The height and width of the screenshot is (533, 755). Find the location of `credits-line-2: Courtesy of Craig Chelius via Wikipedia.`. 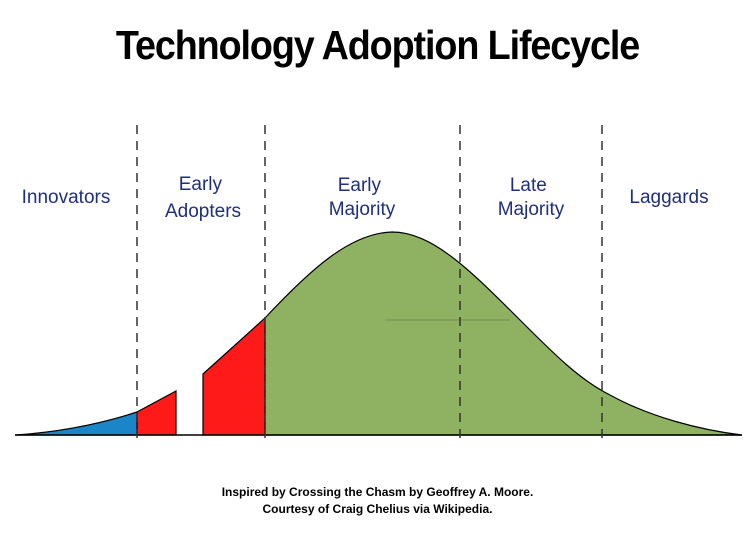

credits-line-2: Courtesy of Craig Chelius via Wikipedia. is located at coordinates (377, 509).